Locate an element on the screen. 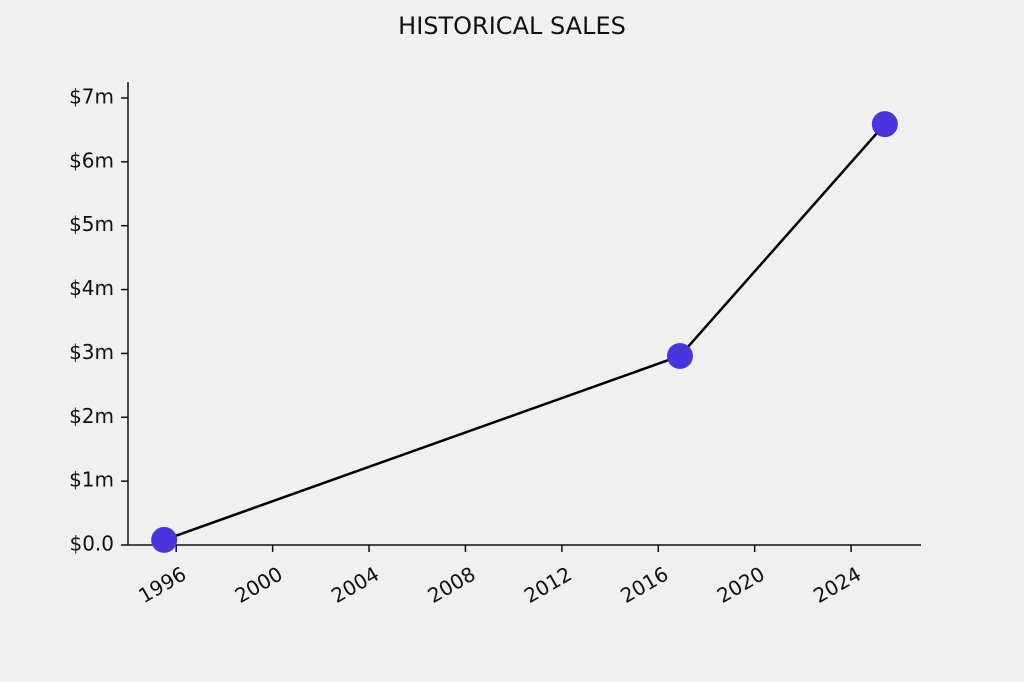 The height and width of the screenshot is (682, 1024). y-tick-label: $7m is located at coordinates (91, 96).